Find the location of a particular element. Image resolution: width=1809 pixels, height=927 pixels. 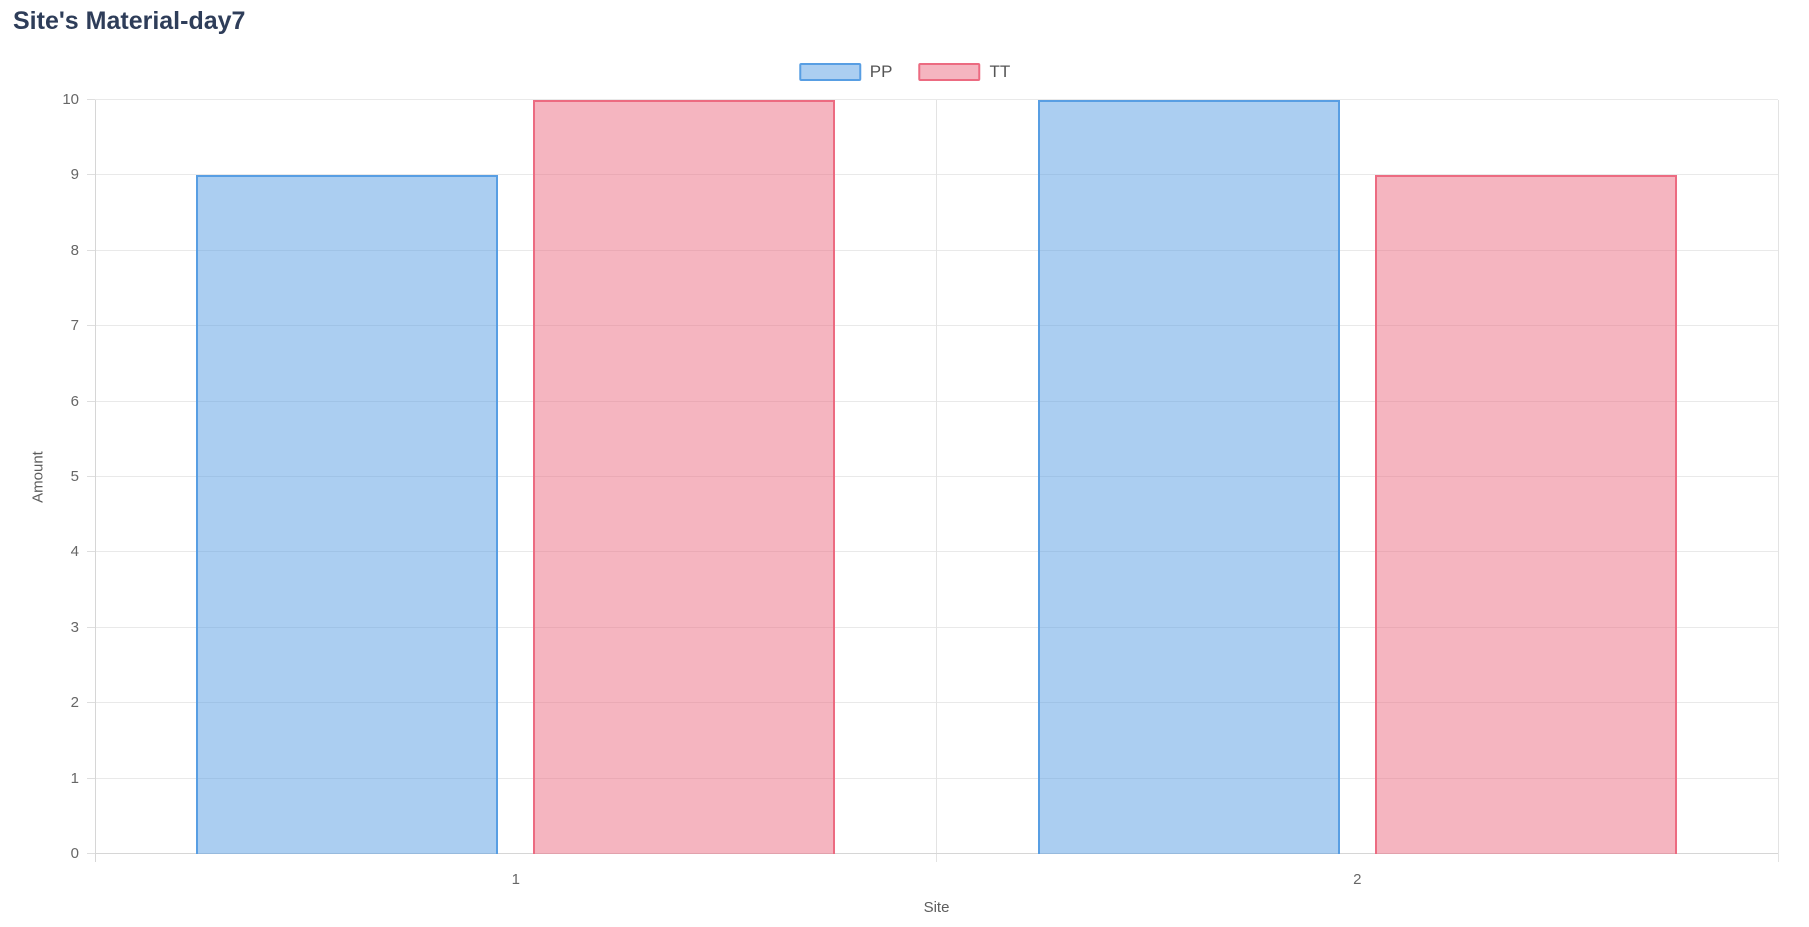

y-axis-line is located at coordinates (95, 481).